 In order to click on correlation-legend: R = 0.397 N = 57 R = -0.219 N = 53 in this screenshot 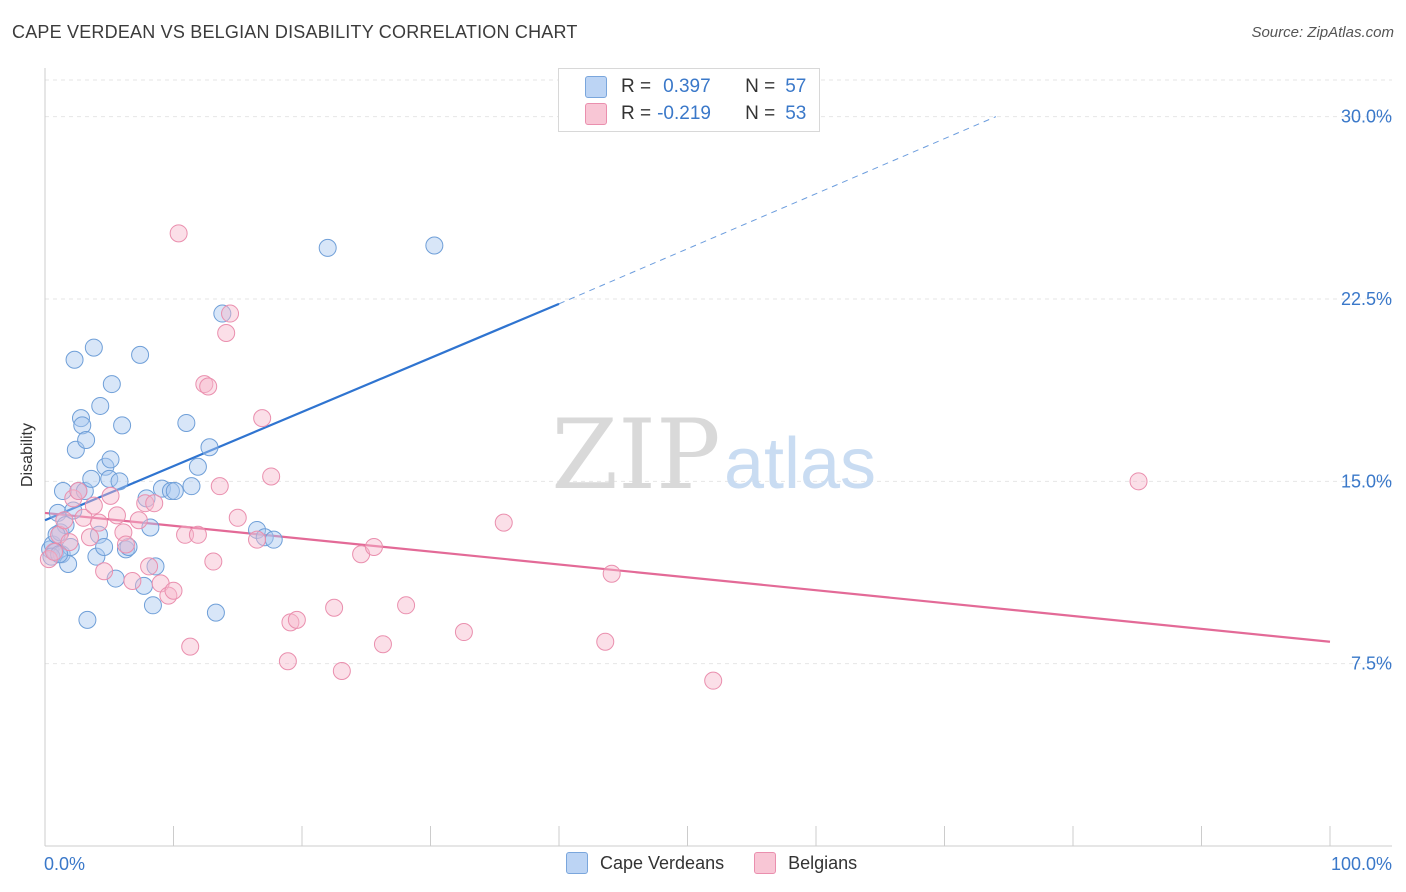, I will do `click(689, 100)`.